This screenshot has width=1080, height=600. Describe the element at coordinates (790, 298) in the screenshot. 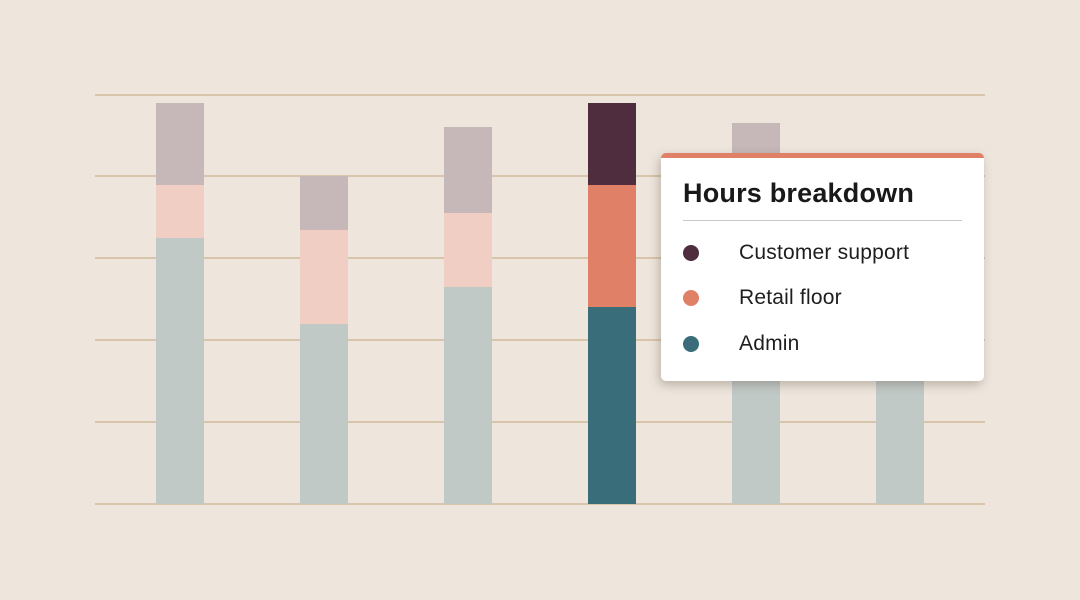

I see `legend-label: Retail floor` at that location.